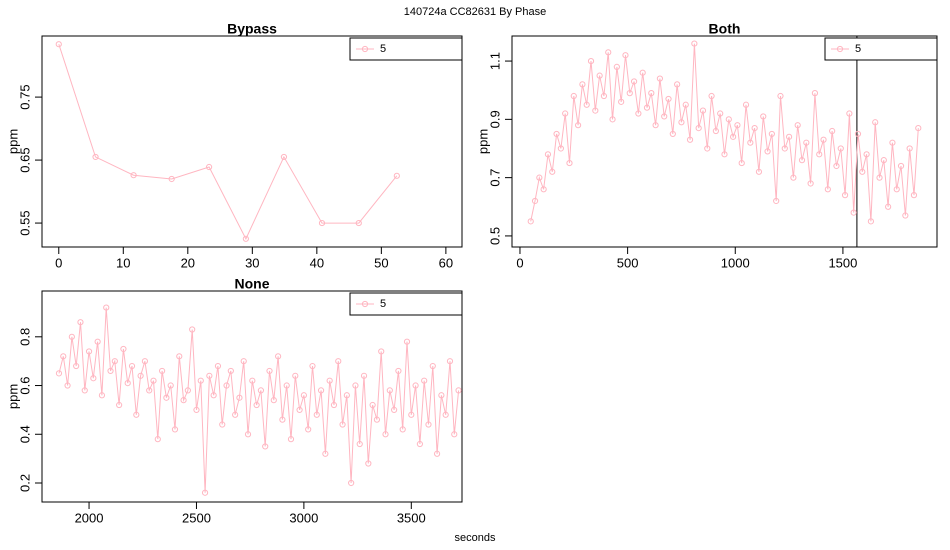 This screenshot has width=950, height=550. I want to click on x-tick-label: 20, so click(188, 262).